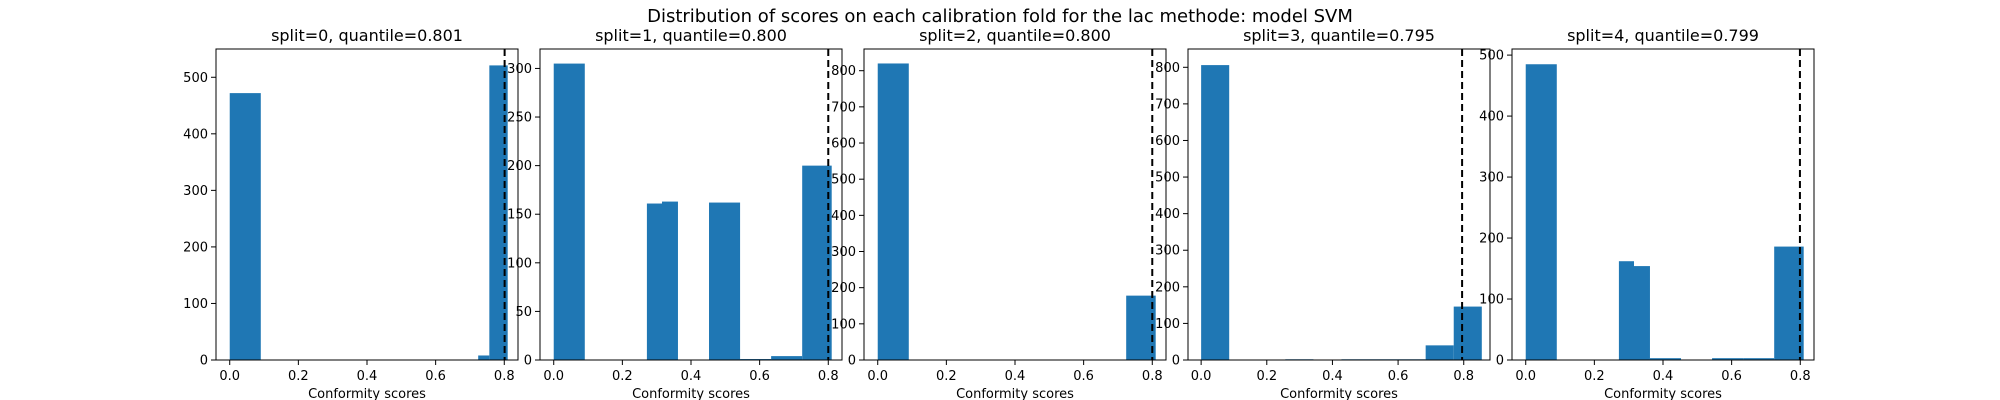 This screenshot has height=400, width=2000. What do you see at coordinates (519, 118) in the screenshot?
I see `y-tick-label: 250` at bounding box center [519, 118].